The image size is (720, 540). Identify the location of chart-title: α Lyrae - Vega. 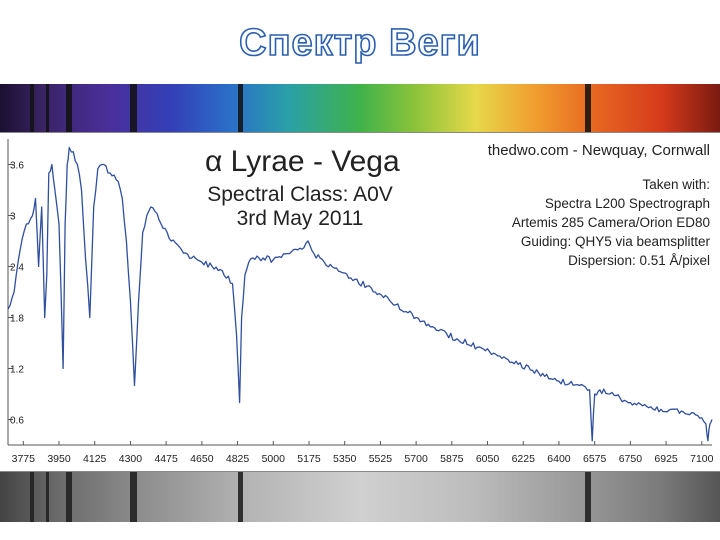
(302, 161).